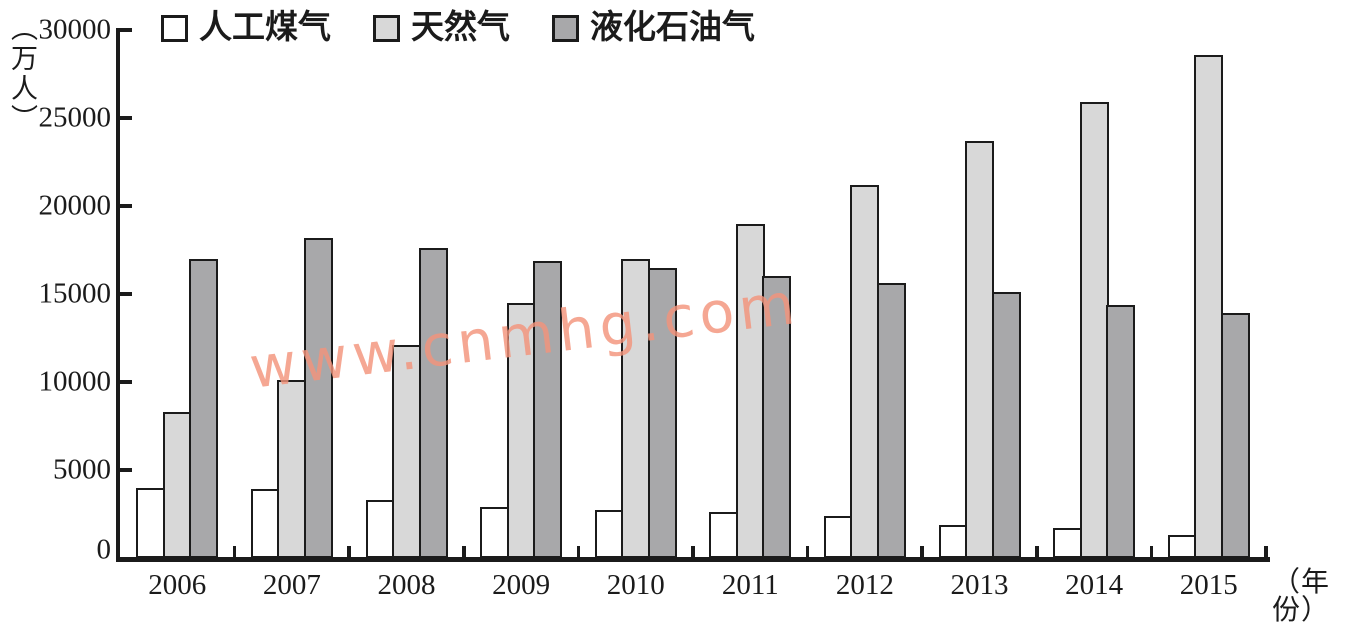 The image size is (1357, 626). Describe the element at coordinates (177, 585) in the screenshot. I see `x-tick-label-2006: 2006` at that location.